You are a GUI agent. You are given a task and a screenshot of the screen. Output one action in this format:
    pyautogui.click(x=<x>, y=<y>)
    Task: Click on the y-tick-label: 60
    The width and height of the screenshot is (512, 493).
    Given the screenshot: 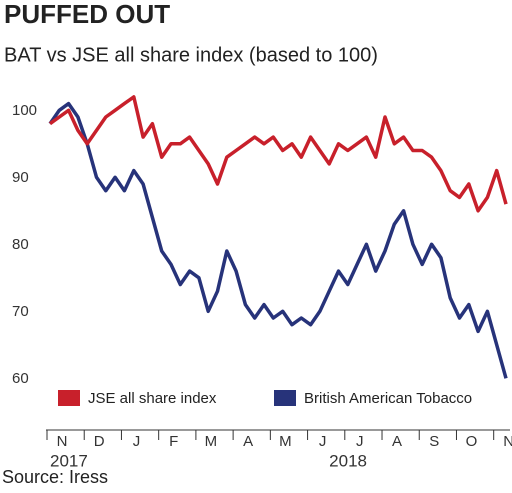 What is the action you would take?
    pyautogui.click(x=20, y=378)
    